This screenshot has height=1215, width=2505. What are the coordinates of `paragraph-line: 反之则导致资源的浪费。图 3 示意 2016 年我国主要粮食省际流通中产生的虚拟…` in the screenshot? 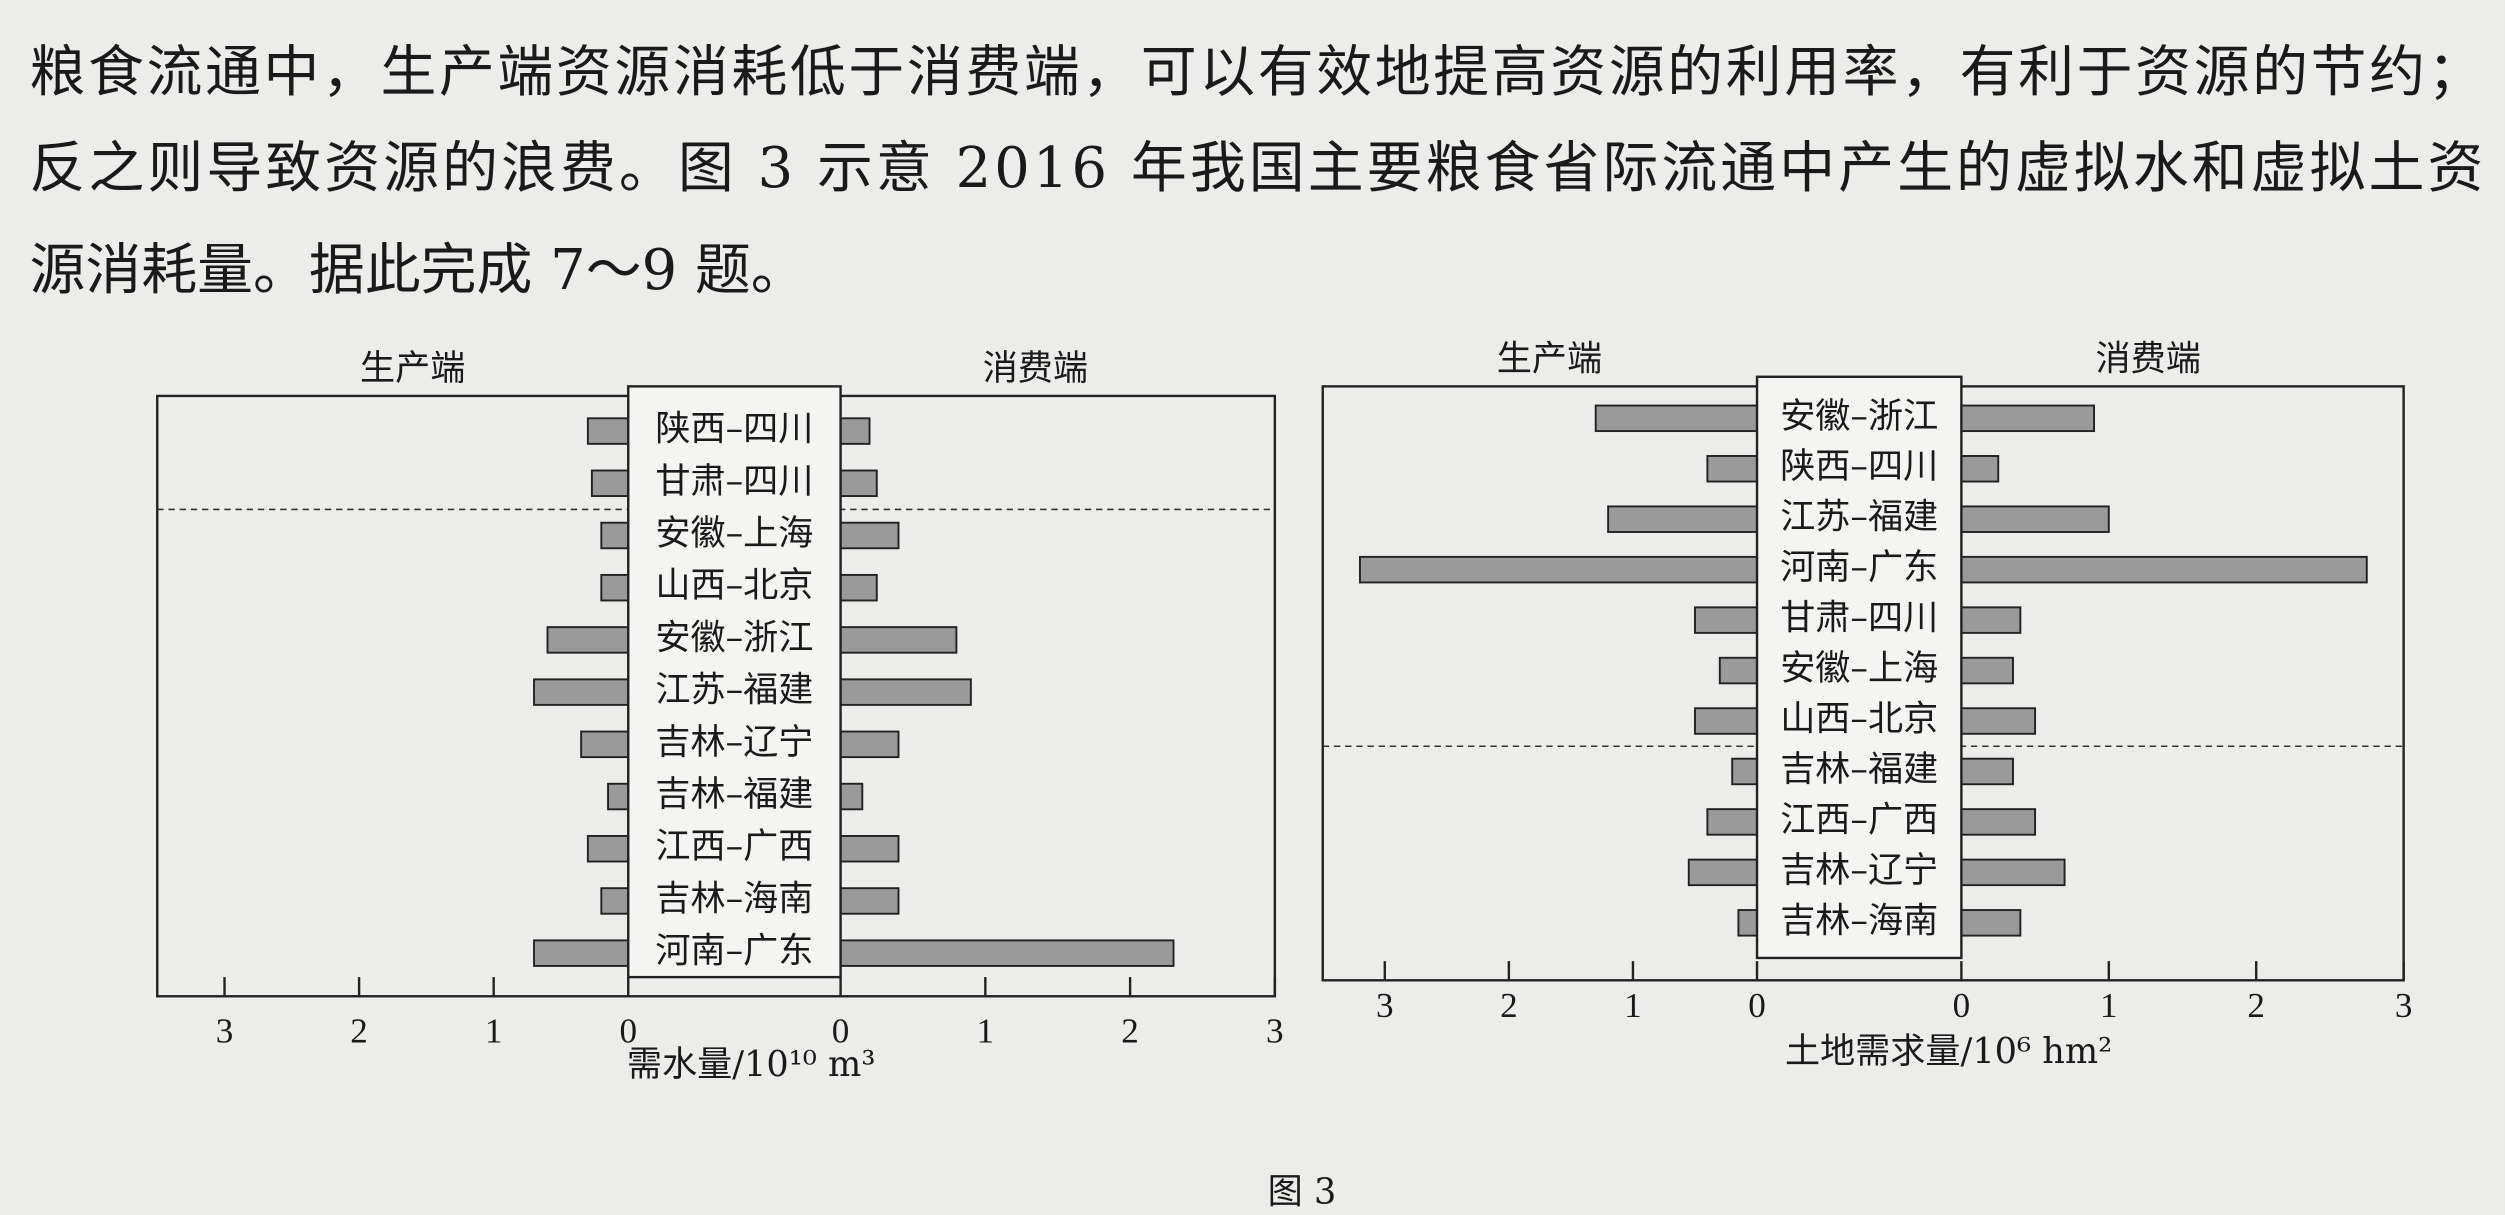 It's located at (1257, 168).